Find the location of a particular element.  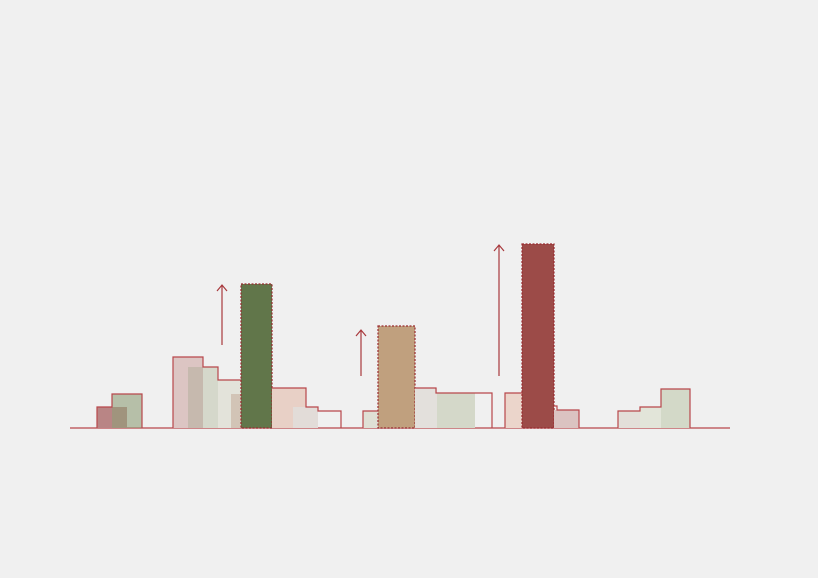

proposed-tower-red is located at coordinates (538, 336).